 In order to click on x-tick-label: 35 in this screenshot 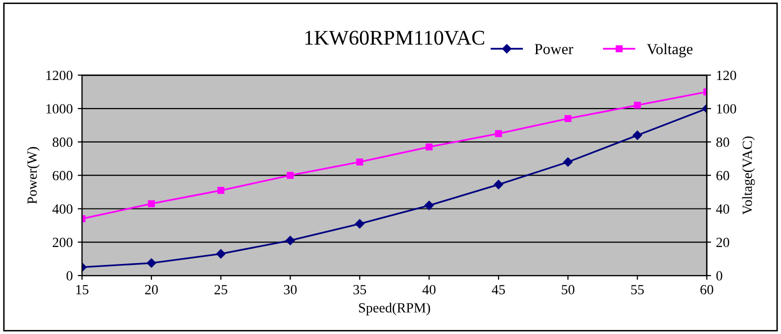, I will do `click(359, 289)`.